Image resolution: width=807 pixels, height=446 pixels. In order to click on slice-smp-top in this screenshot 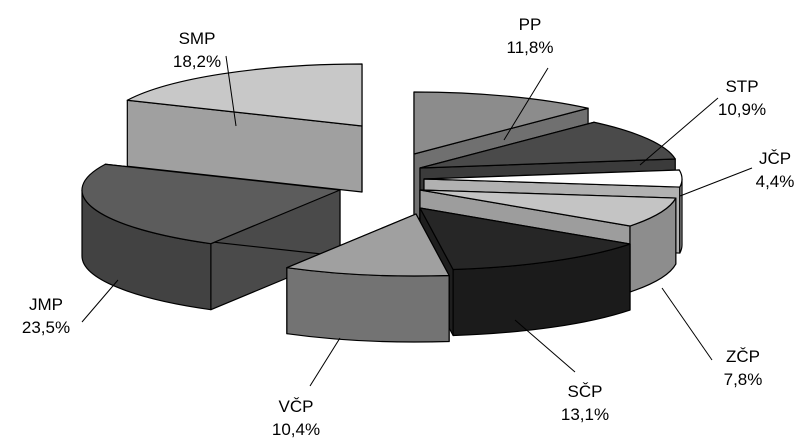, I will do `click(244, 95)`.